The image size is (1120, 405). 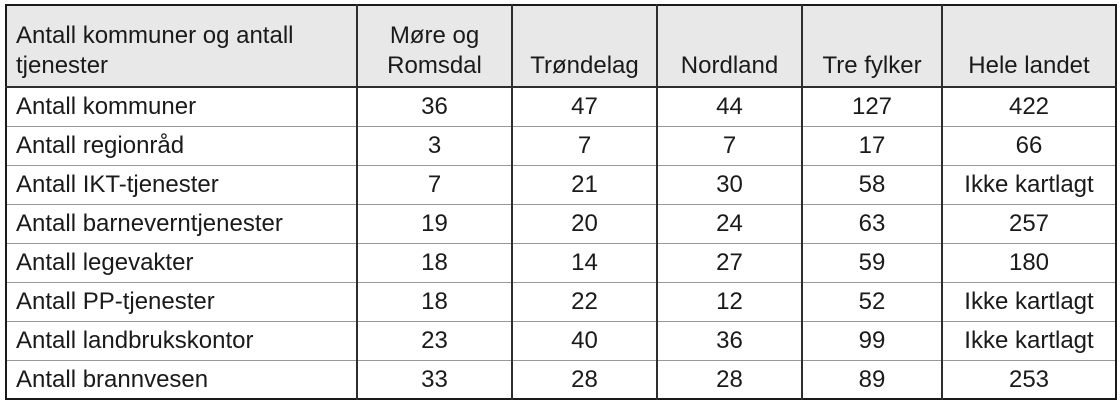 What do you see at coordinates (181, 145) in the screenshot?
I see `row-label: Antall regionråd` at bounding box center [181, 145].